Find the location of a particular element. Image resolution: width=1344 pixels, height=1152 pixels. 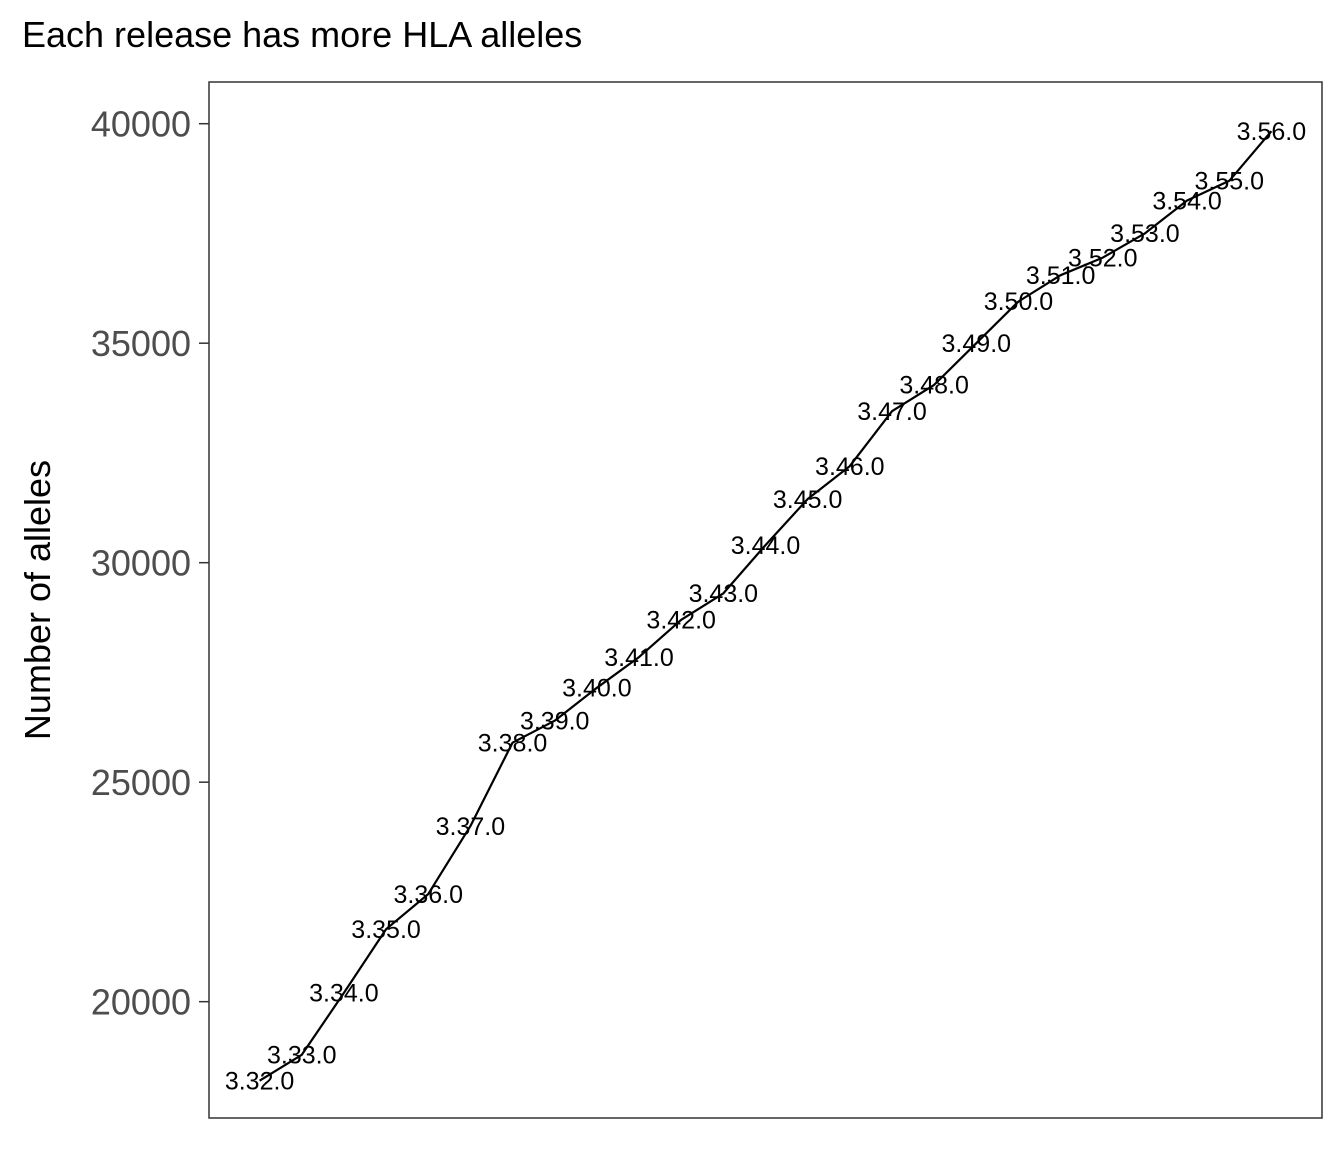

point-label: 3.40.0 is located at coordinates (597, 689).